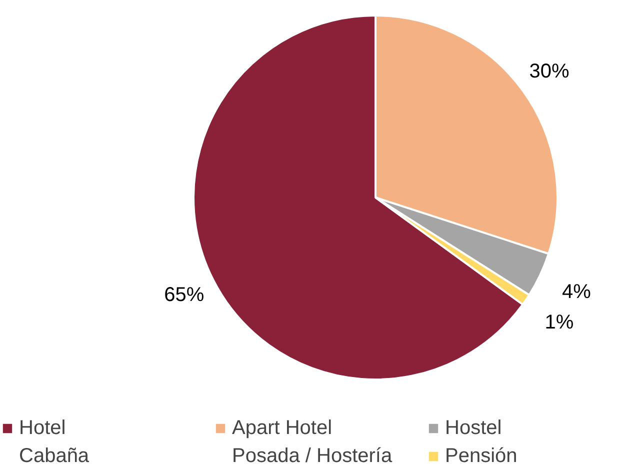 This screenshot has width=627, height=468. What do you see at coordinates (312, 455) in the screenshot?
I see `category-label: Posada / Hostería` at bounding box center [312, 455].